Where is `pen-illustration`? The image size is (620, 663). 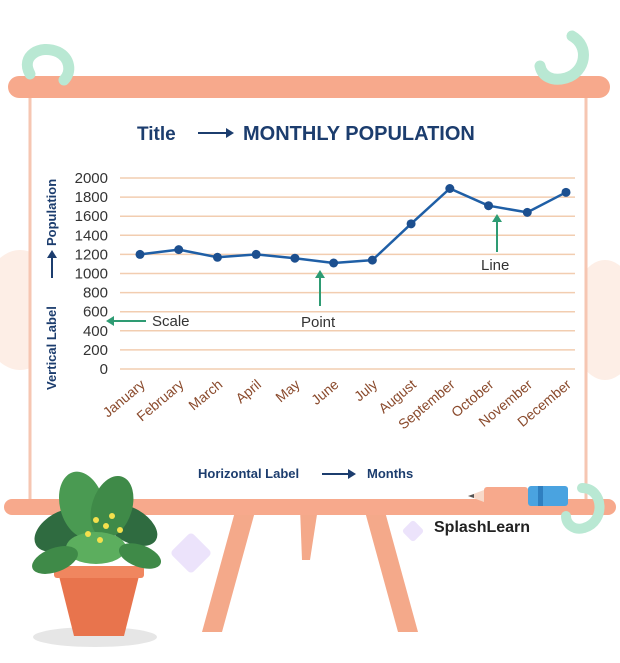 pen-illustration is located at coordinates (518, 496).